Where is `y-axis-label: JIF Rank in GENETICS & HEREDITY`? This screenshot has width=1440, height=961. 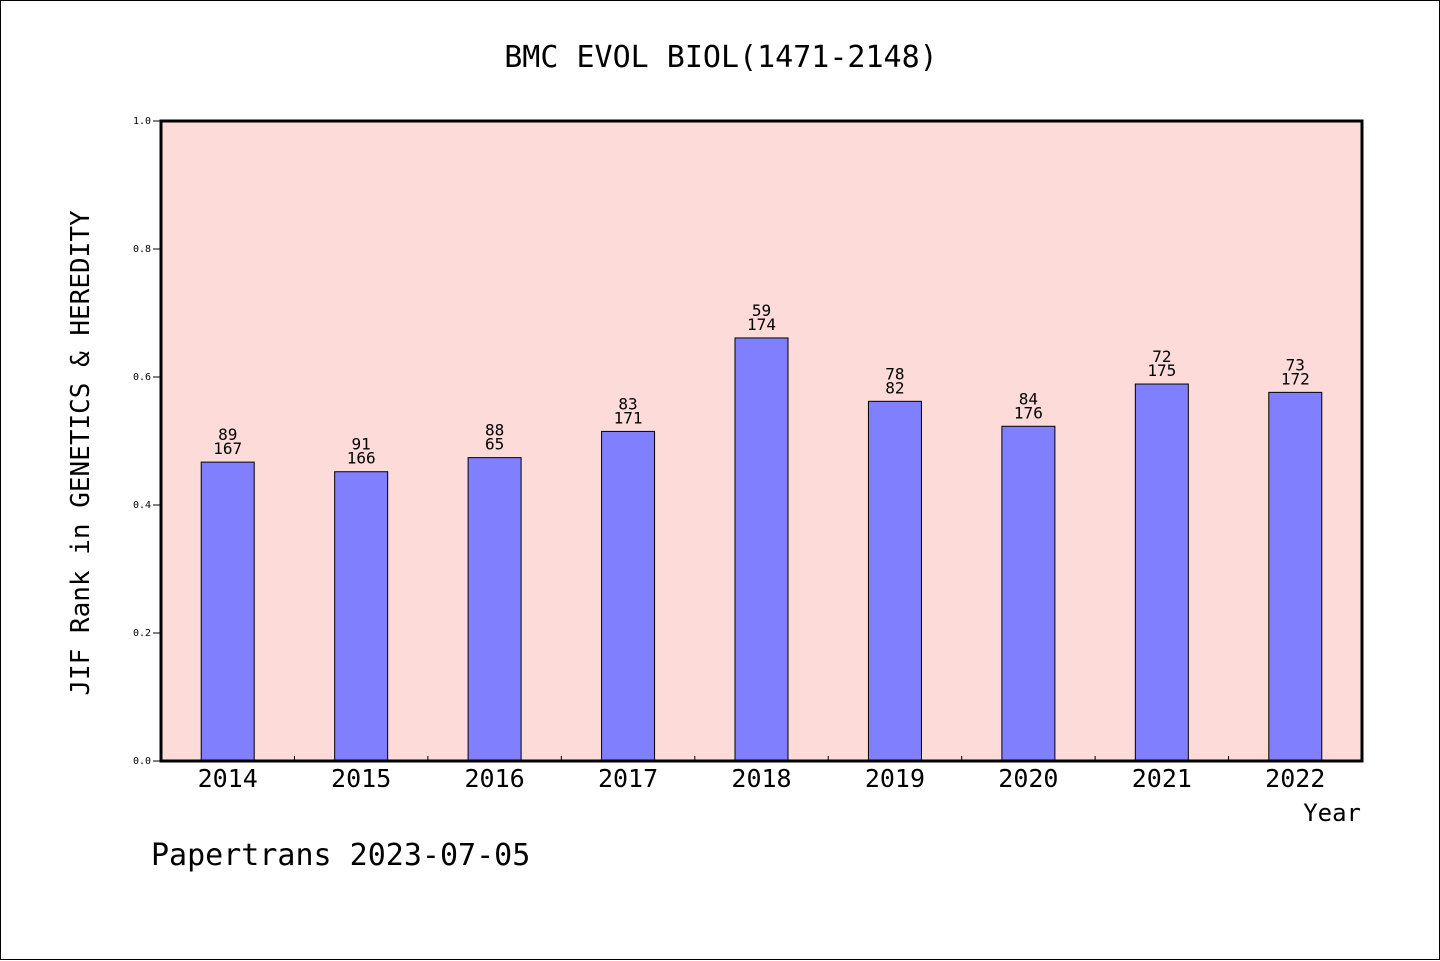
y-axis-label: JIF Rank in GENETICS & HEREDITY is located at coordinates (81, 453).